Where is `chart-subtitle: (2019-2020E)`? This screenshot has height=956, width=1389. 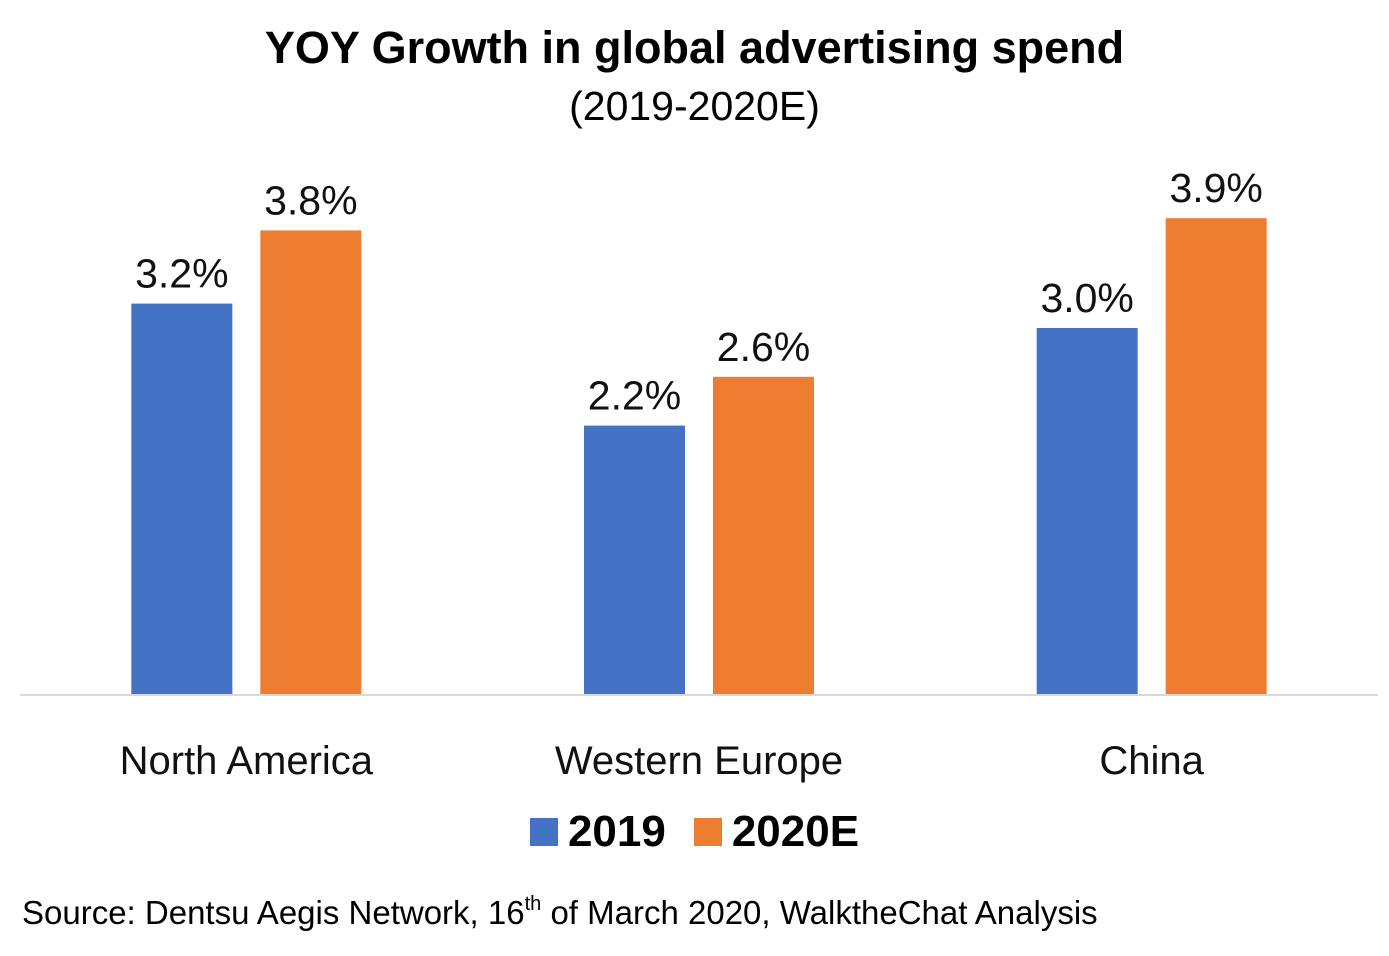 chart-subtitle: (2019-2020E) is located at coordinates (694, 106).